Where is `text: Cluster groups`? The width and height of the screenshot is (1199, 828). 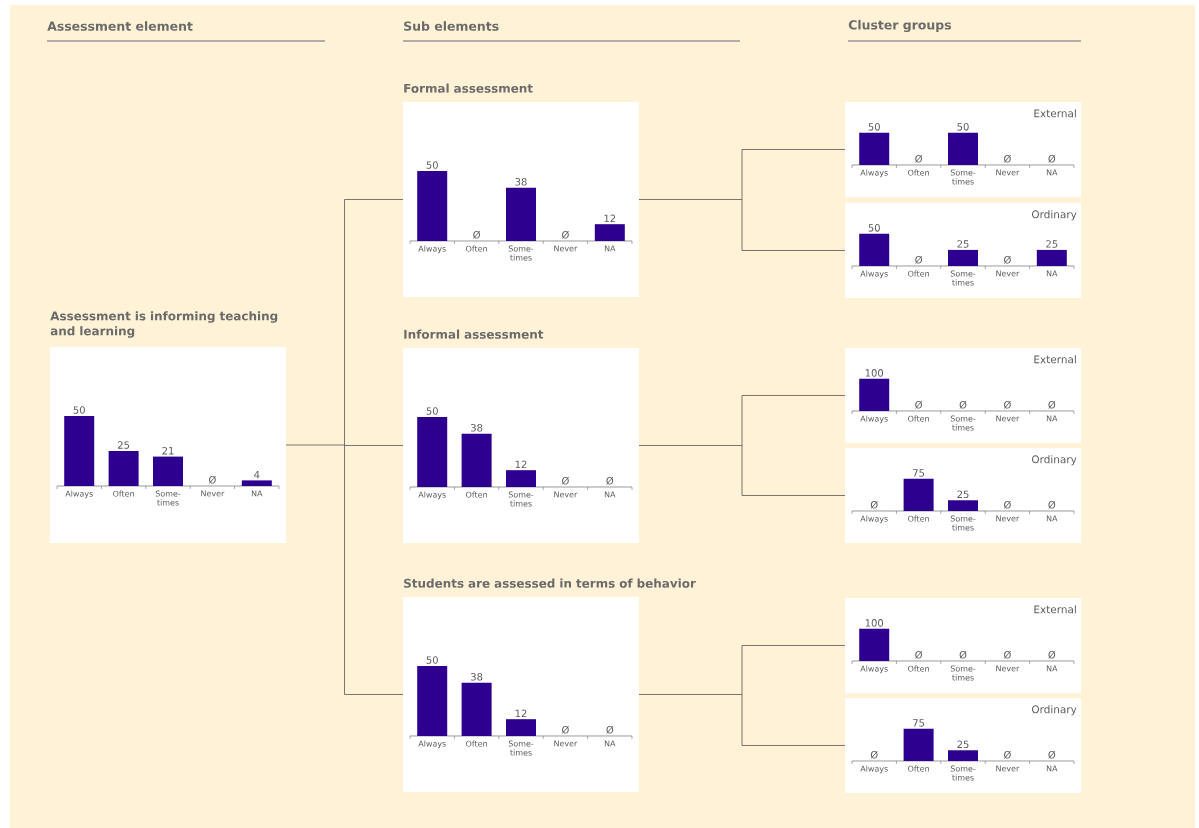 text: Cluster groups is located at coordinates (899, 26).